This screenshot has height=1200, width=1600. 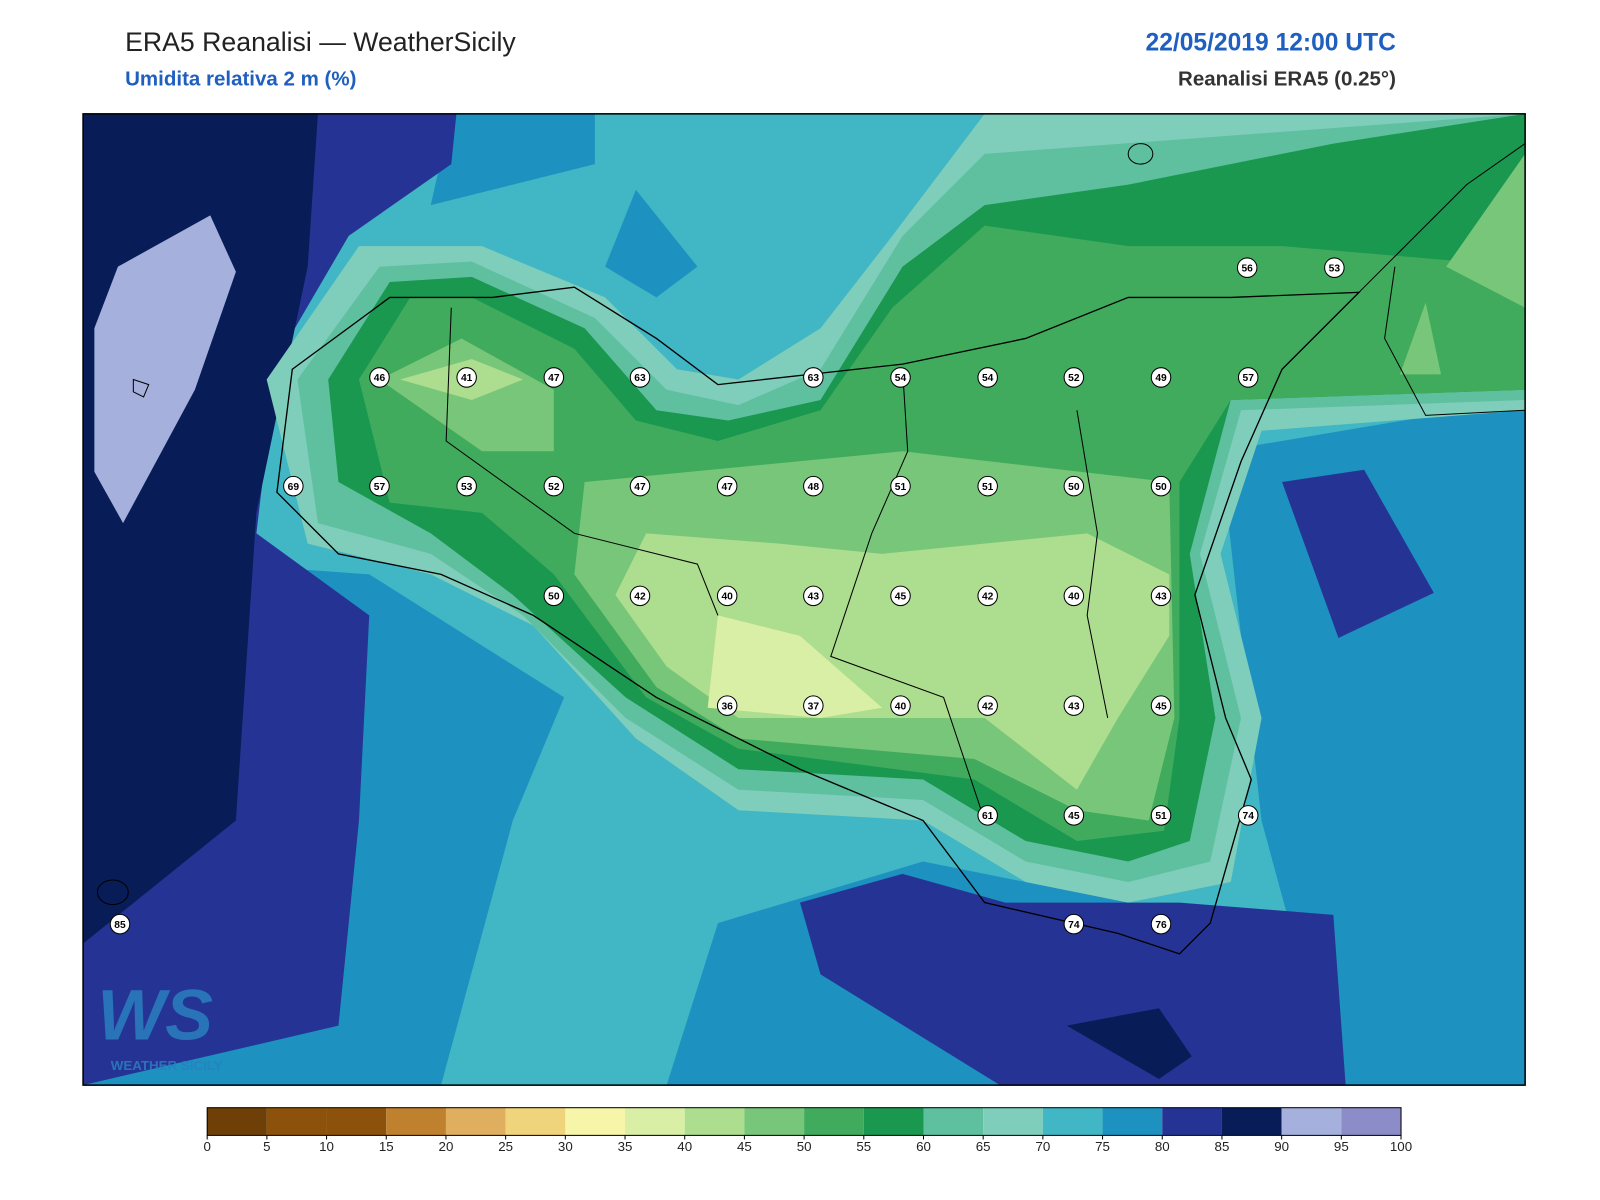 What do you see at coordinates (1341, 1146) in the screenshot?
I see `colorbar-tick-label: 95` at bounding box center [1341, 1146].